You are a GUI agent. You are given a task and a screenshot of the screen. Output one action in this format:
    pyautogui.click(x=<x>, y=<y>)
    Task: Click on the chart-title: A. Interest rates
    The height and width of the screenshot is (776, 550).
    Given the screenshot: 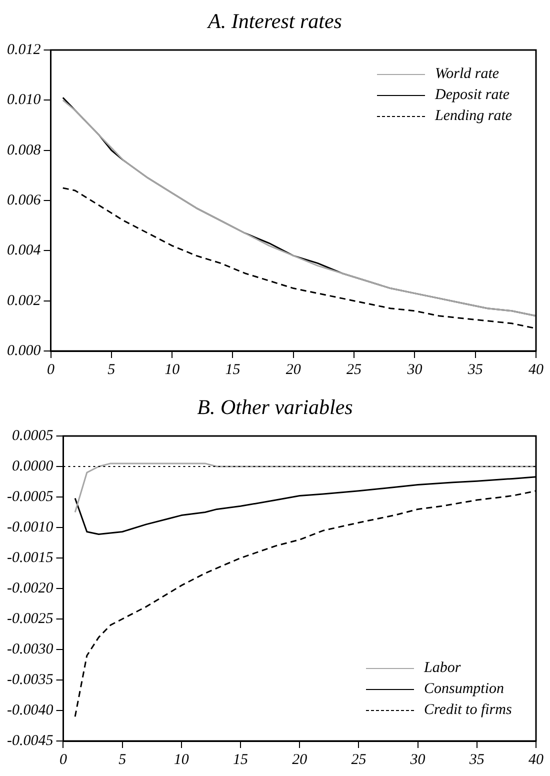 What is the action you would take?
    pyautogui.click(x=274, y=21)
    